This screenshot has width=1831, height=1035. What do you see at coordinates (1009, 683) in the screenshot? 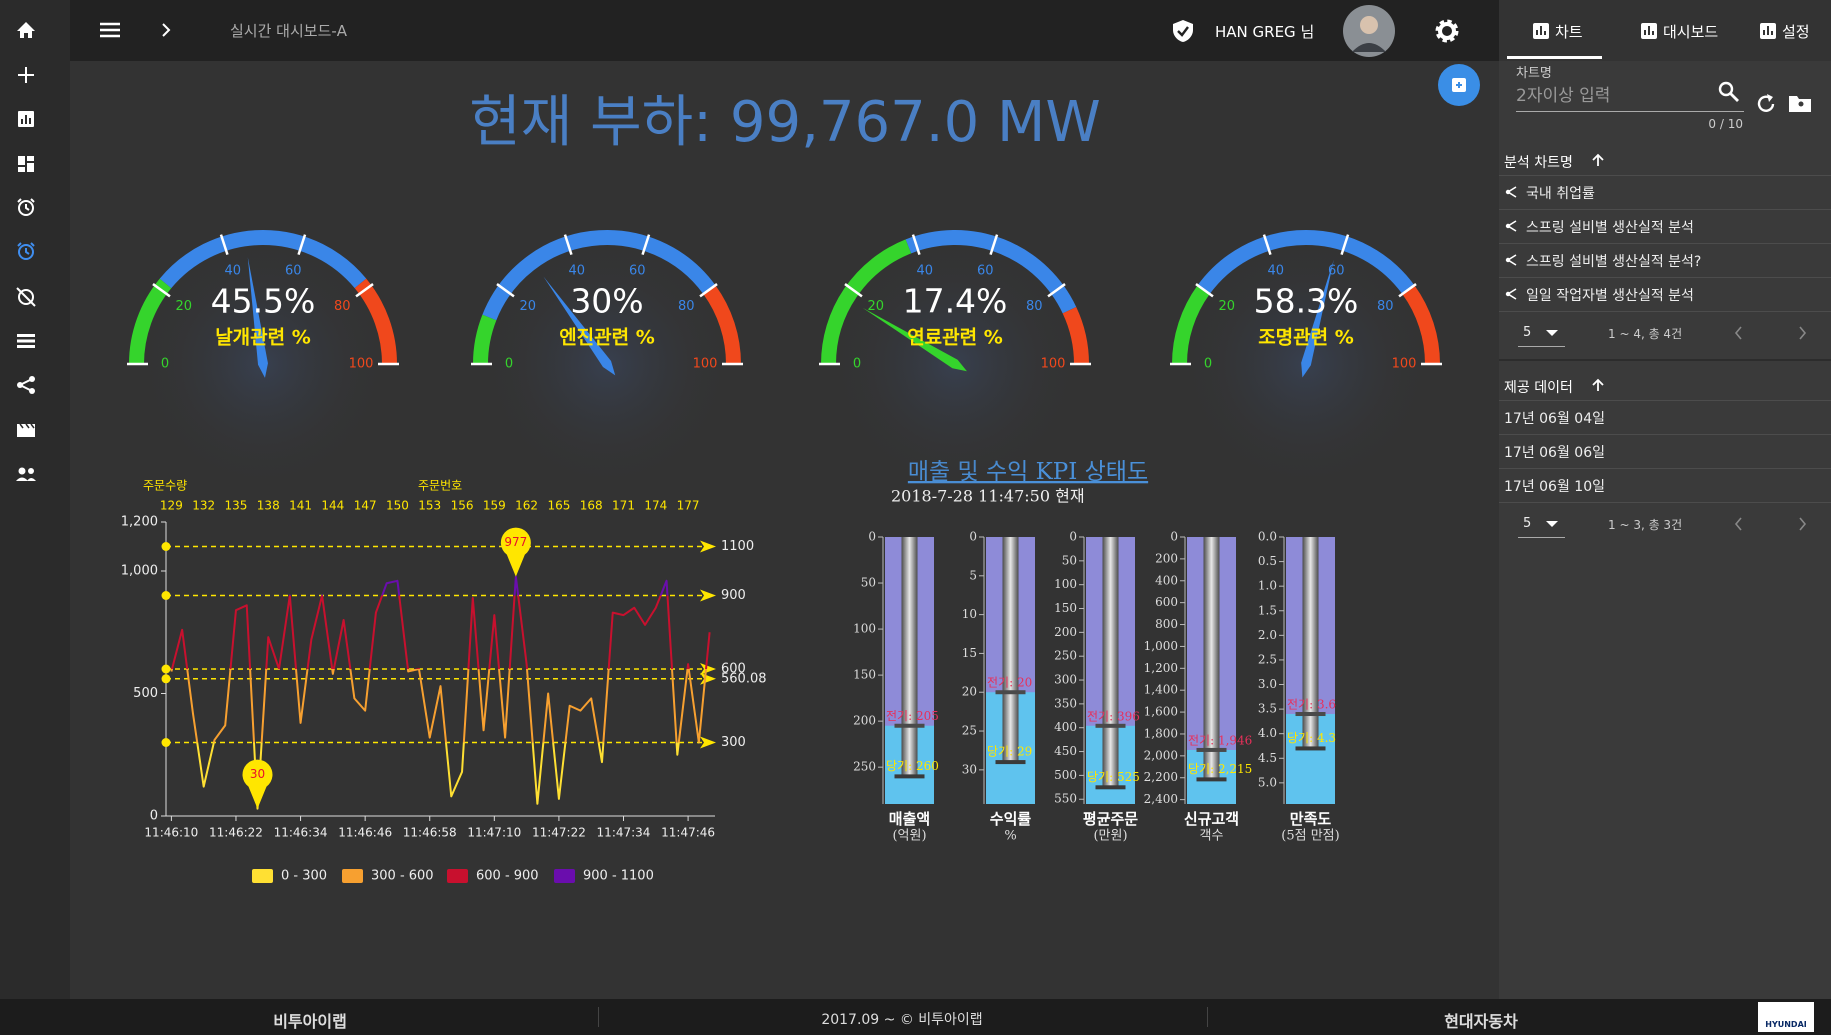
I see `kpi-previous-label: 전기: 20` at bounding box center [1009, 683].